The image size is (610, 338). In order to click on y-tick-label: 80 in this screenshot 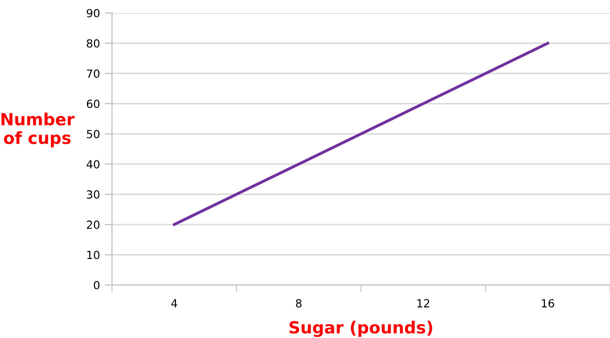, I will do `click(93, 43)`.